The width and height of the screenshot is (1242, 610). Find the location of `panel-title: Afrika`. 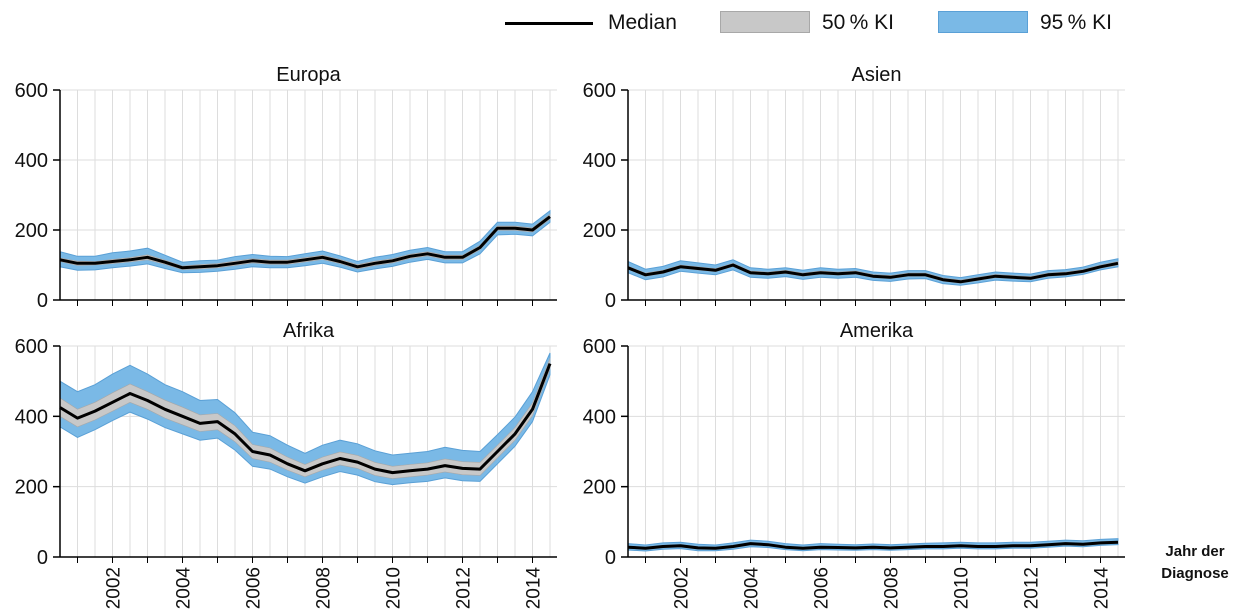

panel-title: Afrika is located at coordinates (309, 331).